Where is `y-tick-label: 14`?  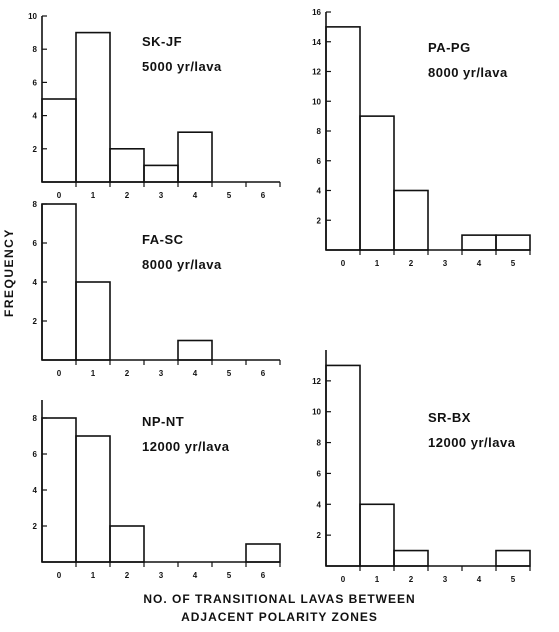
y-tick-label: 14 is located at coordinates (316, 42).